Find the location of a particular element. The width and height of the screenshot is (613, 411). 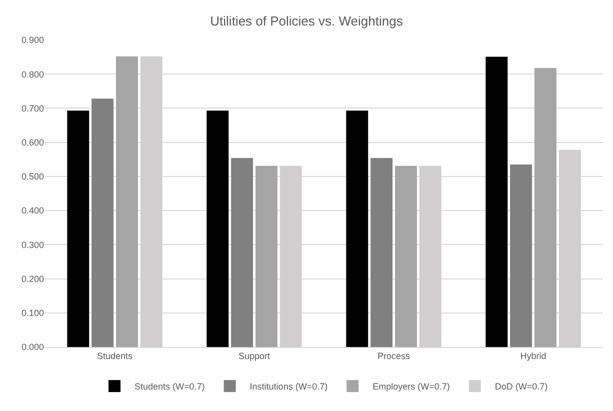

y-tick-label: 0.900 is located at coordinates (32, 40).